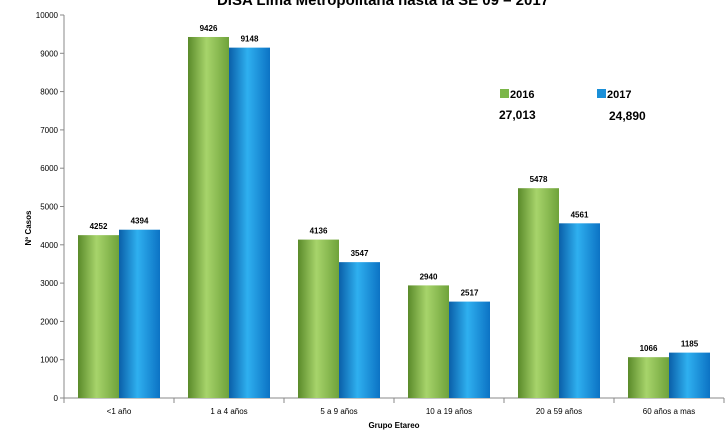 Image resolution: width=728 pixels, height=432 pixels. What do you see at coordinates (517, 115) in the screenshot?
I see `total-2016: 27,013` at bounding box center [517, 115].